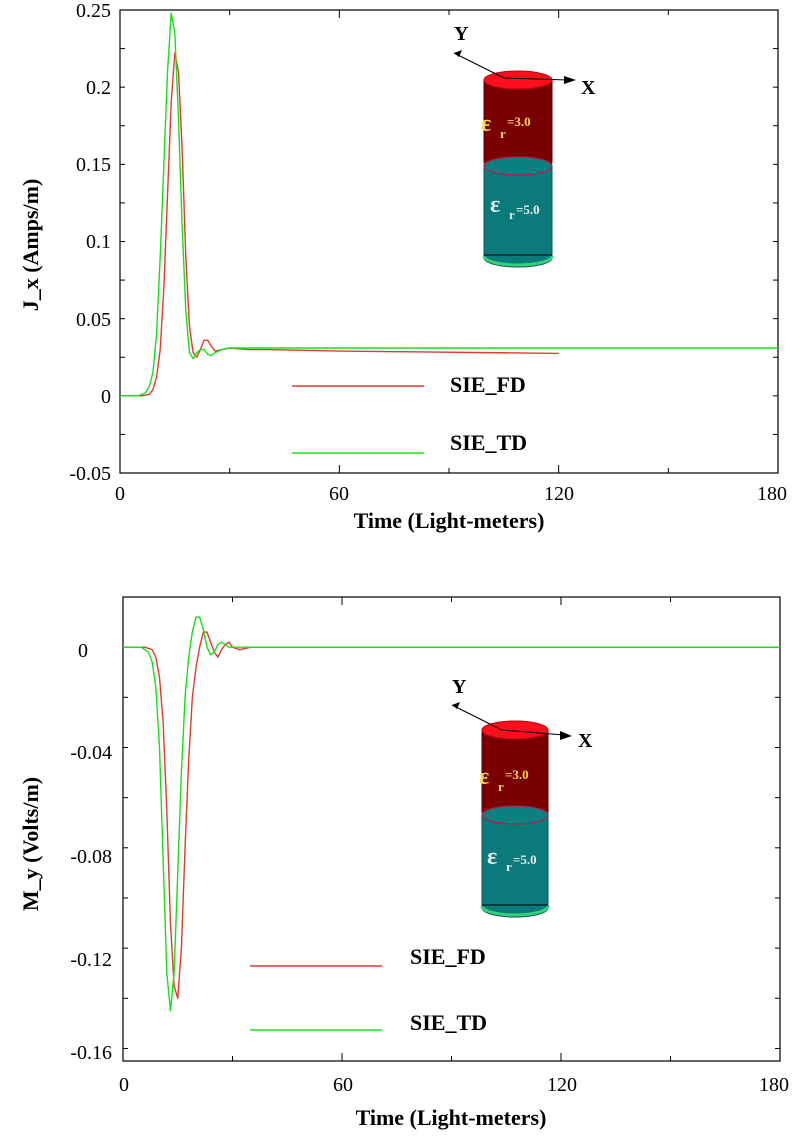 The image size is (800, 1137). Describe the element at coordinates (98, 88) in the screenshot. I see `y-tick-label: 0.2` at that location.